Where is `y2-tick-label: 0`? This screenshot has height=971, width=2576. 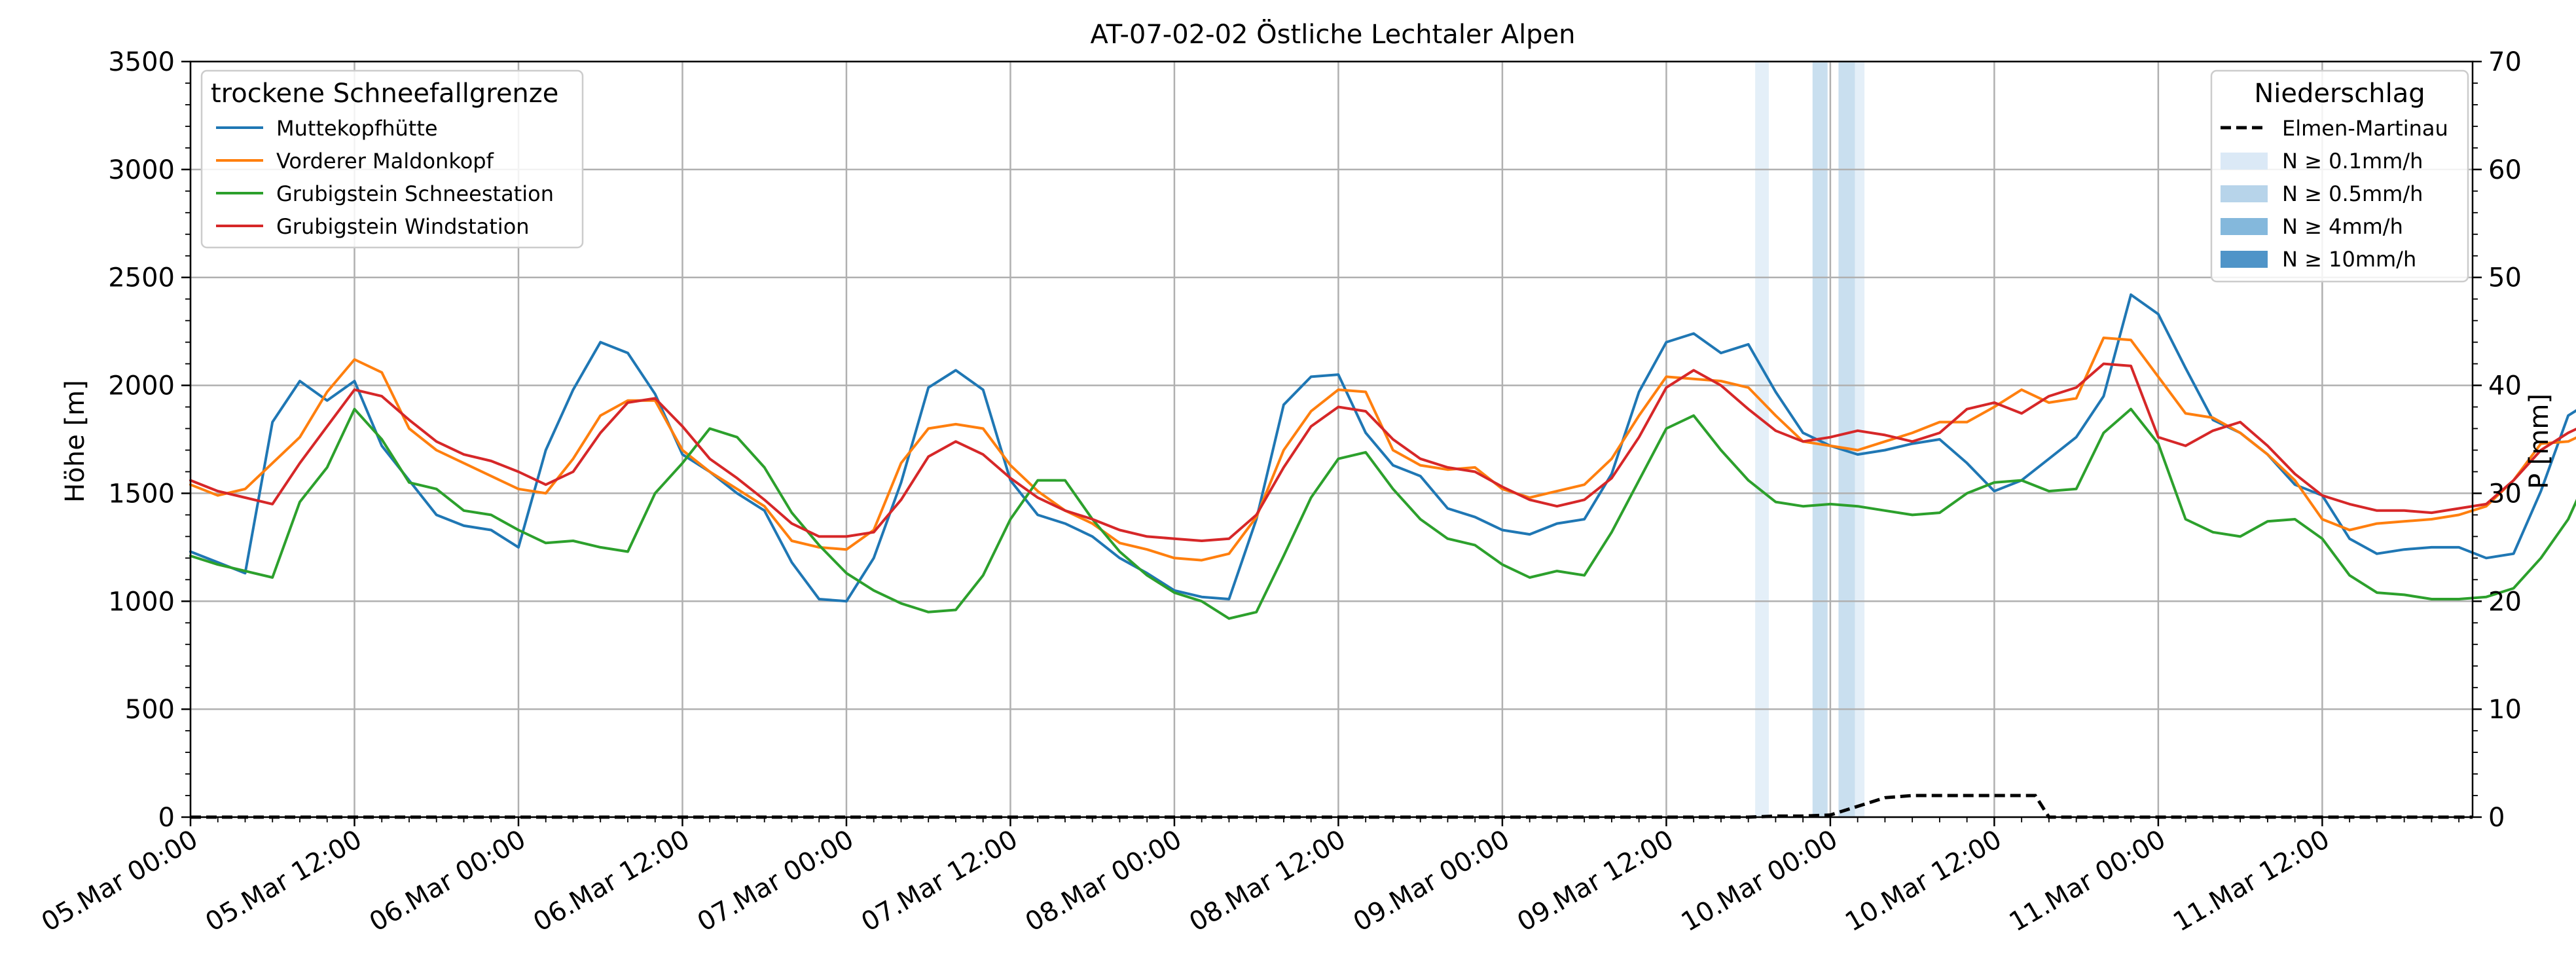
y2-tick-label: 0 is located at coordinates (2496, 818).